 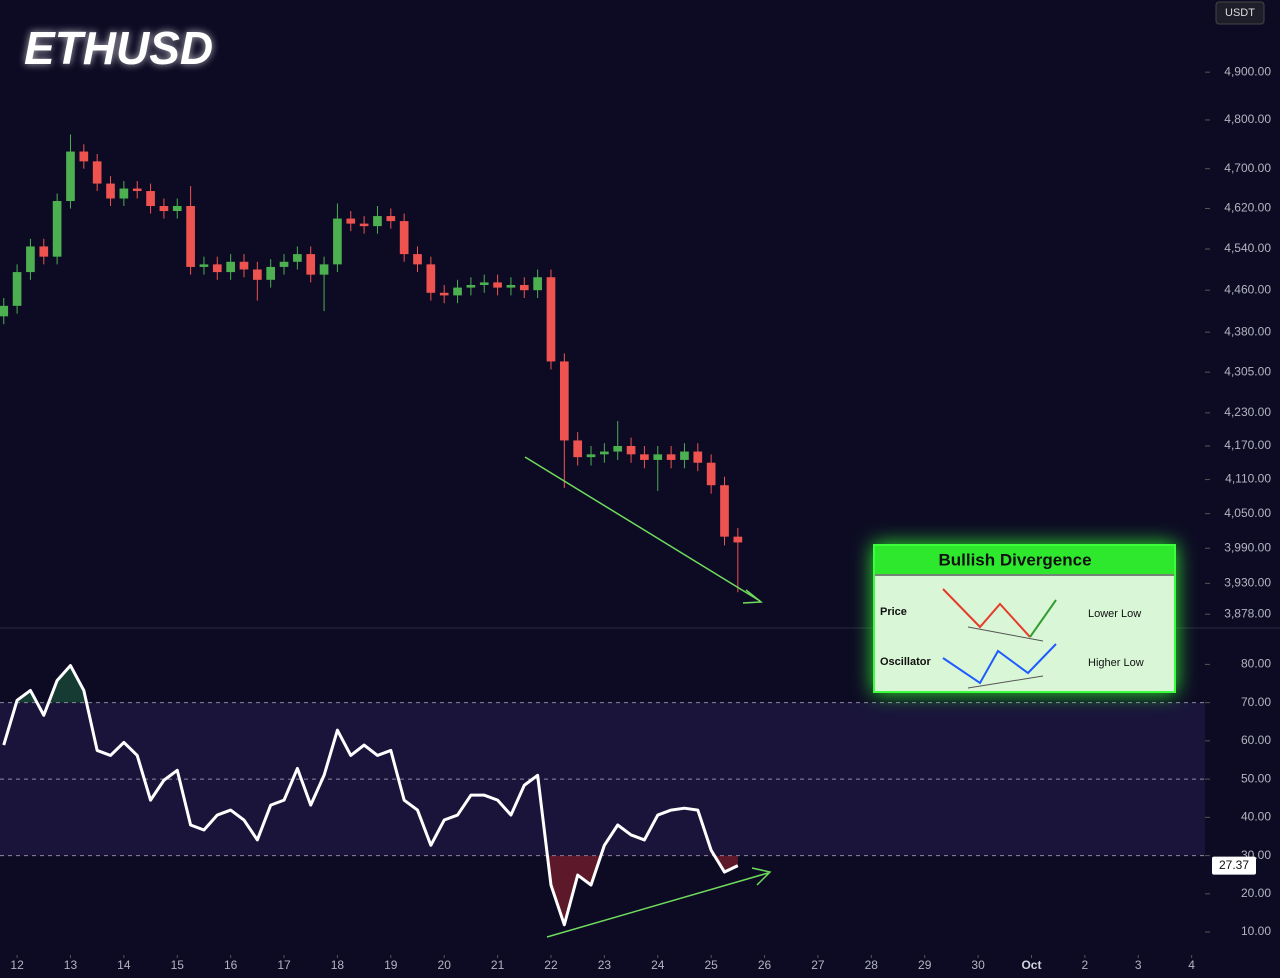 What do you see at coordinates (1247, 119) in the screenshot?
I see `y-tick-label: 4,800.00` at bounding box center [1247, 119].